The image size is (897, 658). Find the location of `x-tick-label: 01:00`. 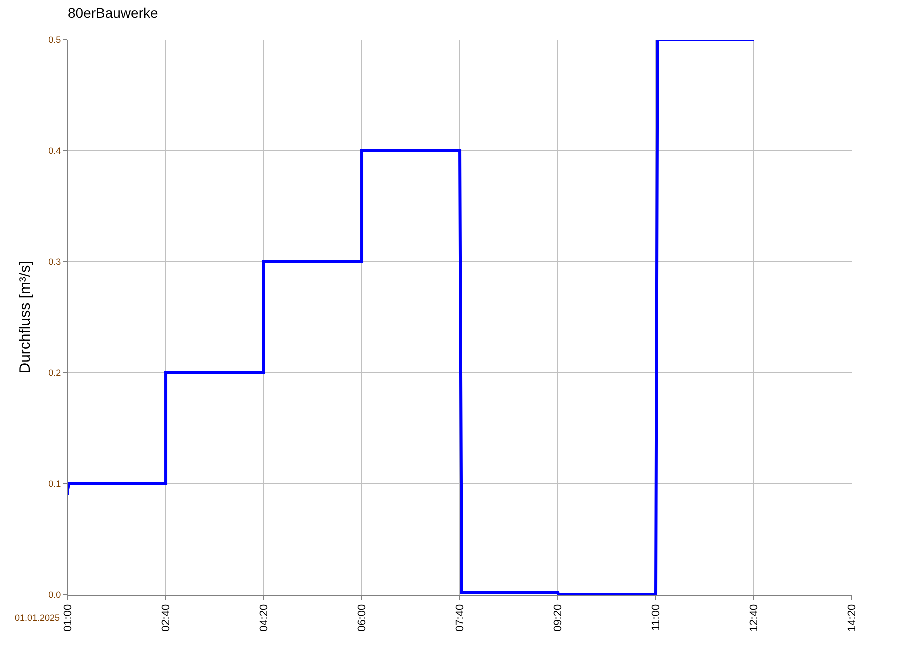

x-tick-label: 01:00 is located at coordinates (68, 618).